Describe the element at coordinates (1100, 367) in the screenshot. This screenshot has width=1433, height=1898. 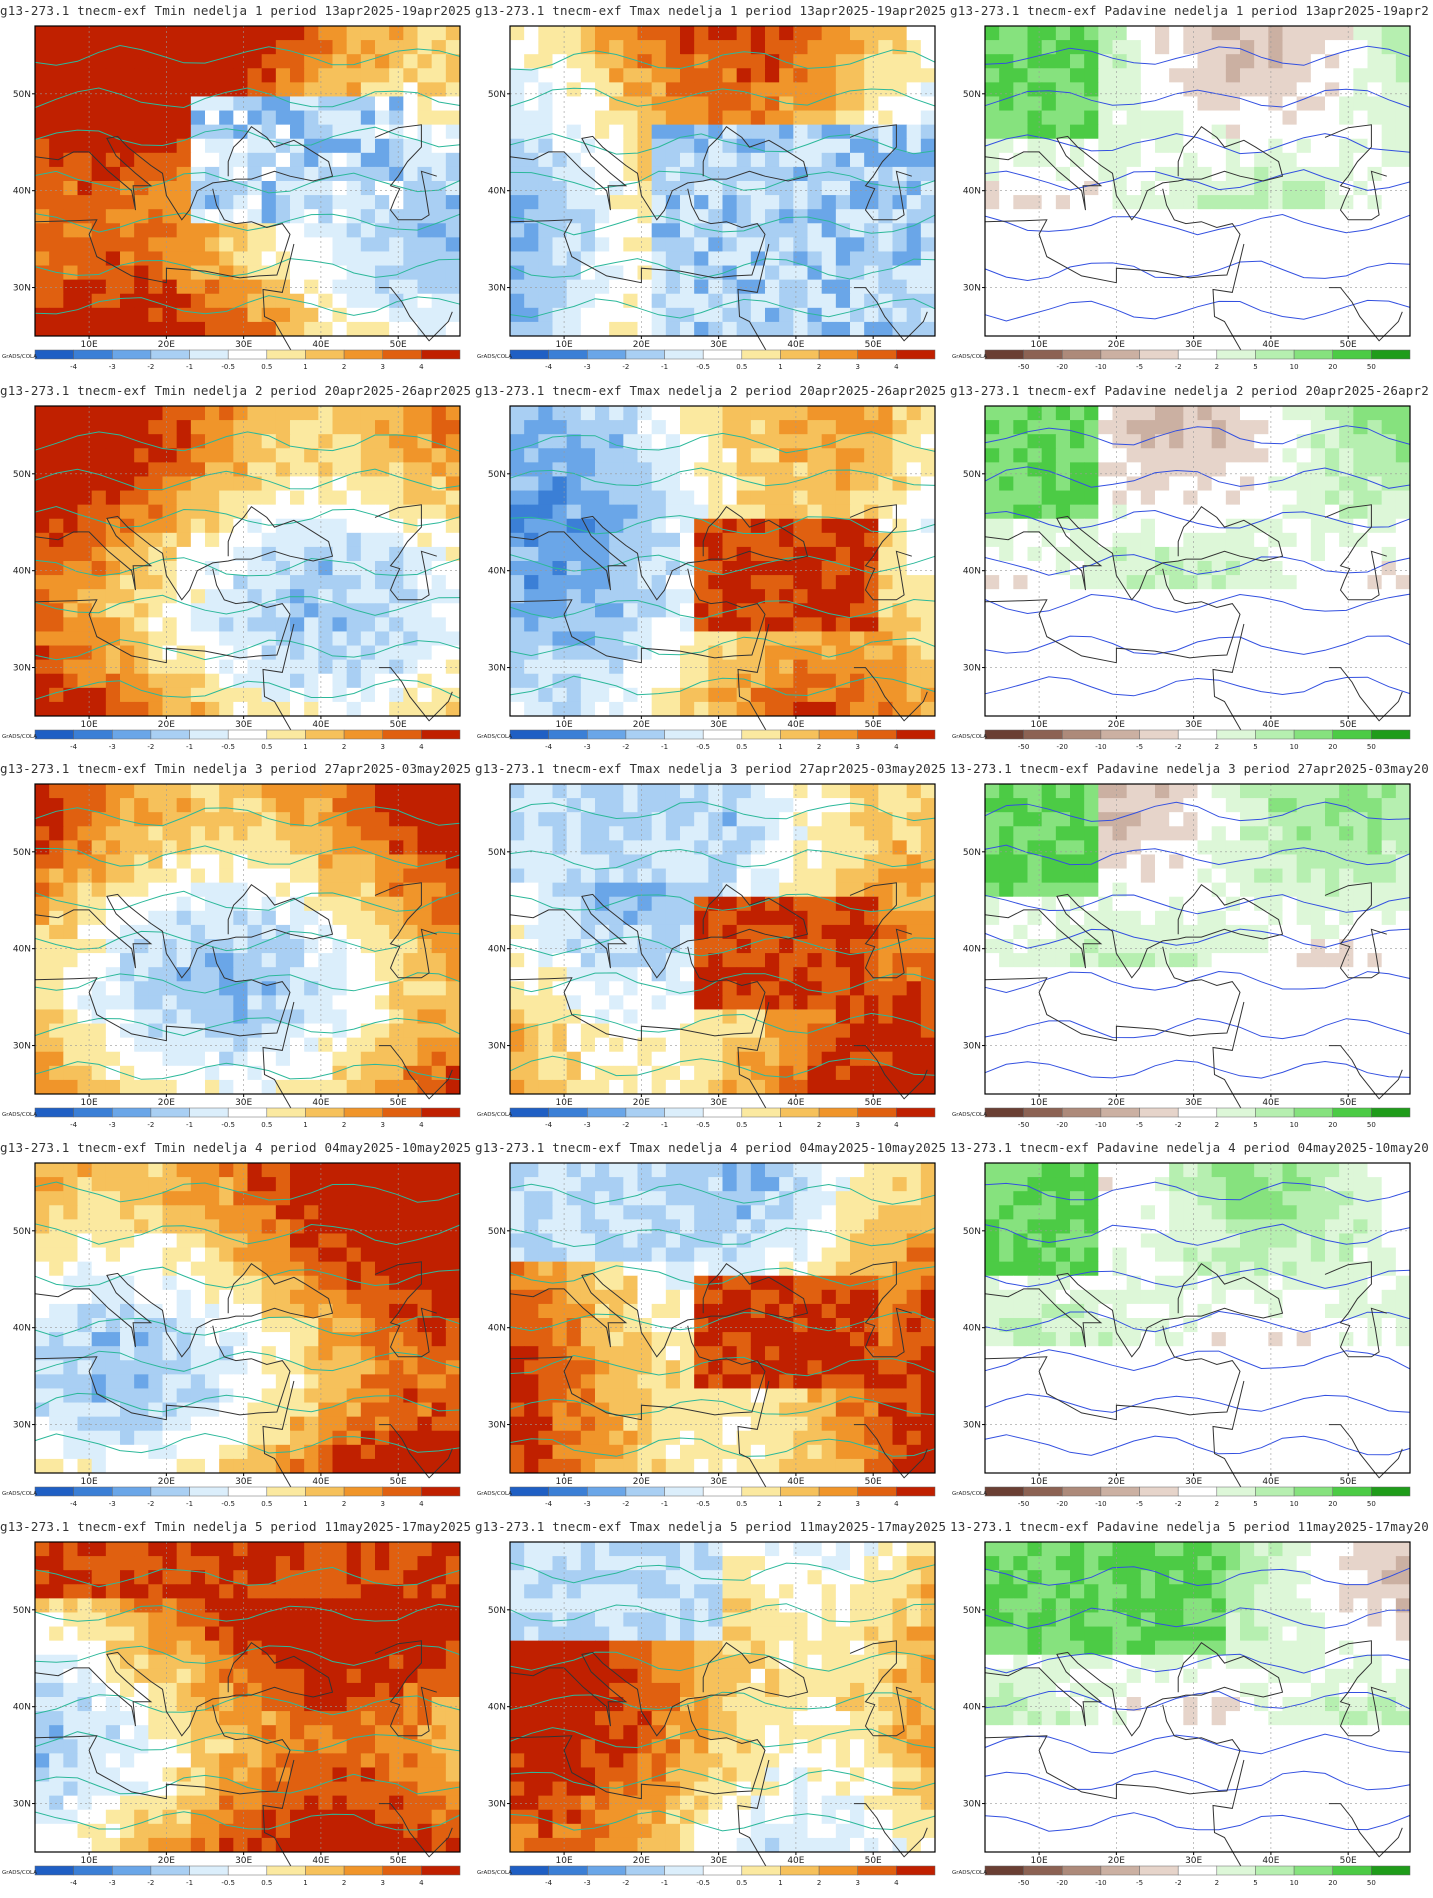
I see `colorbar-label: -10` at that location.